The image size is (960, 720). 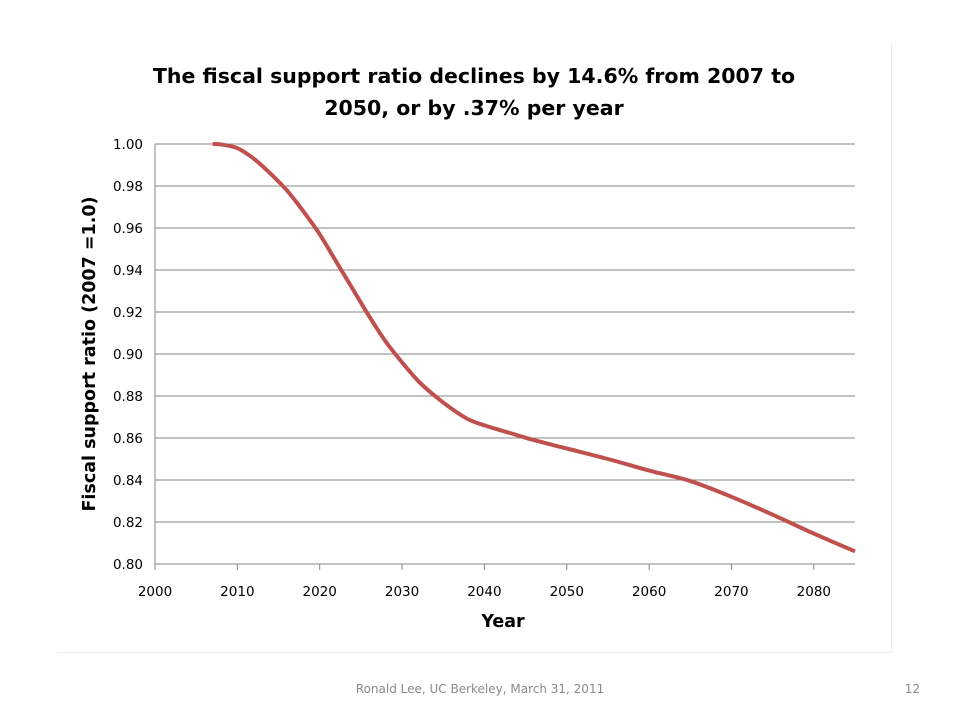 What do you see at coordinates (731, 592) in the screenshot?
I see `x-tick-label: 2070` at bounding box center [731, 592].